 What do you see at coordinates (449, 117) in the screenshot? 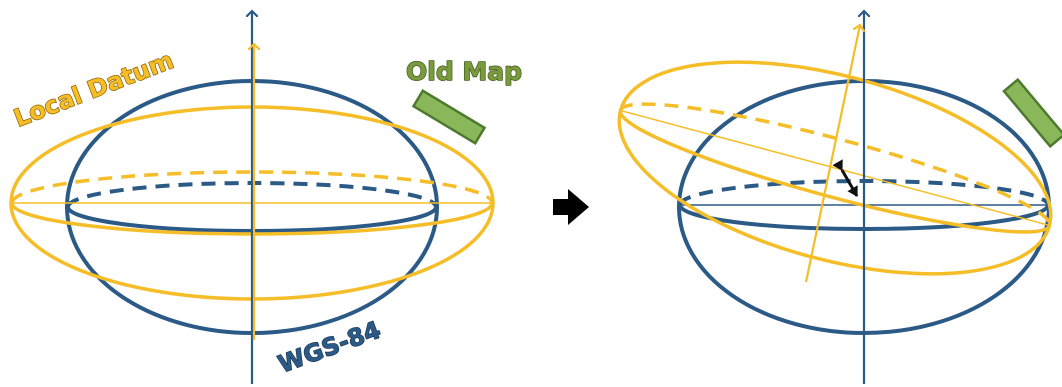
I see `old-map-rectangle` at bounding box center [449, 117].